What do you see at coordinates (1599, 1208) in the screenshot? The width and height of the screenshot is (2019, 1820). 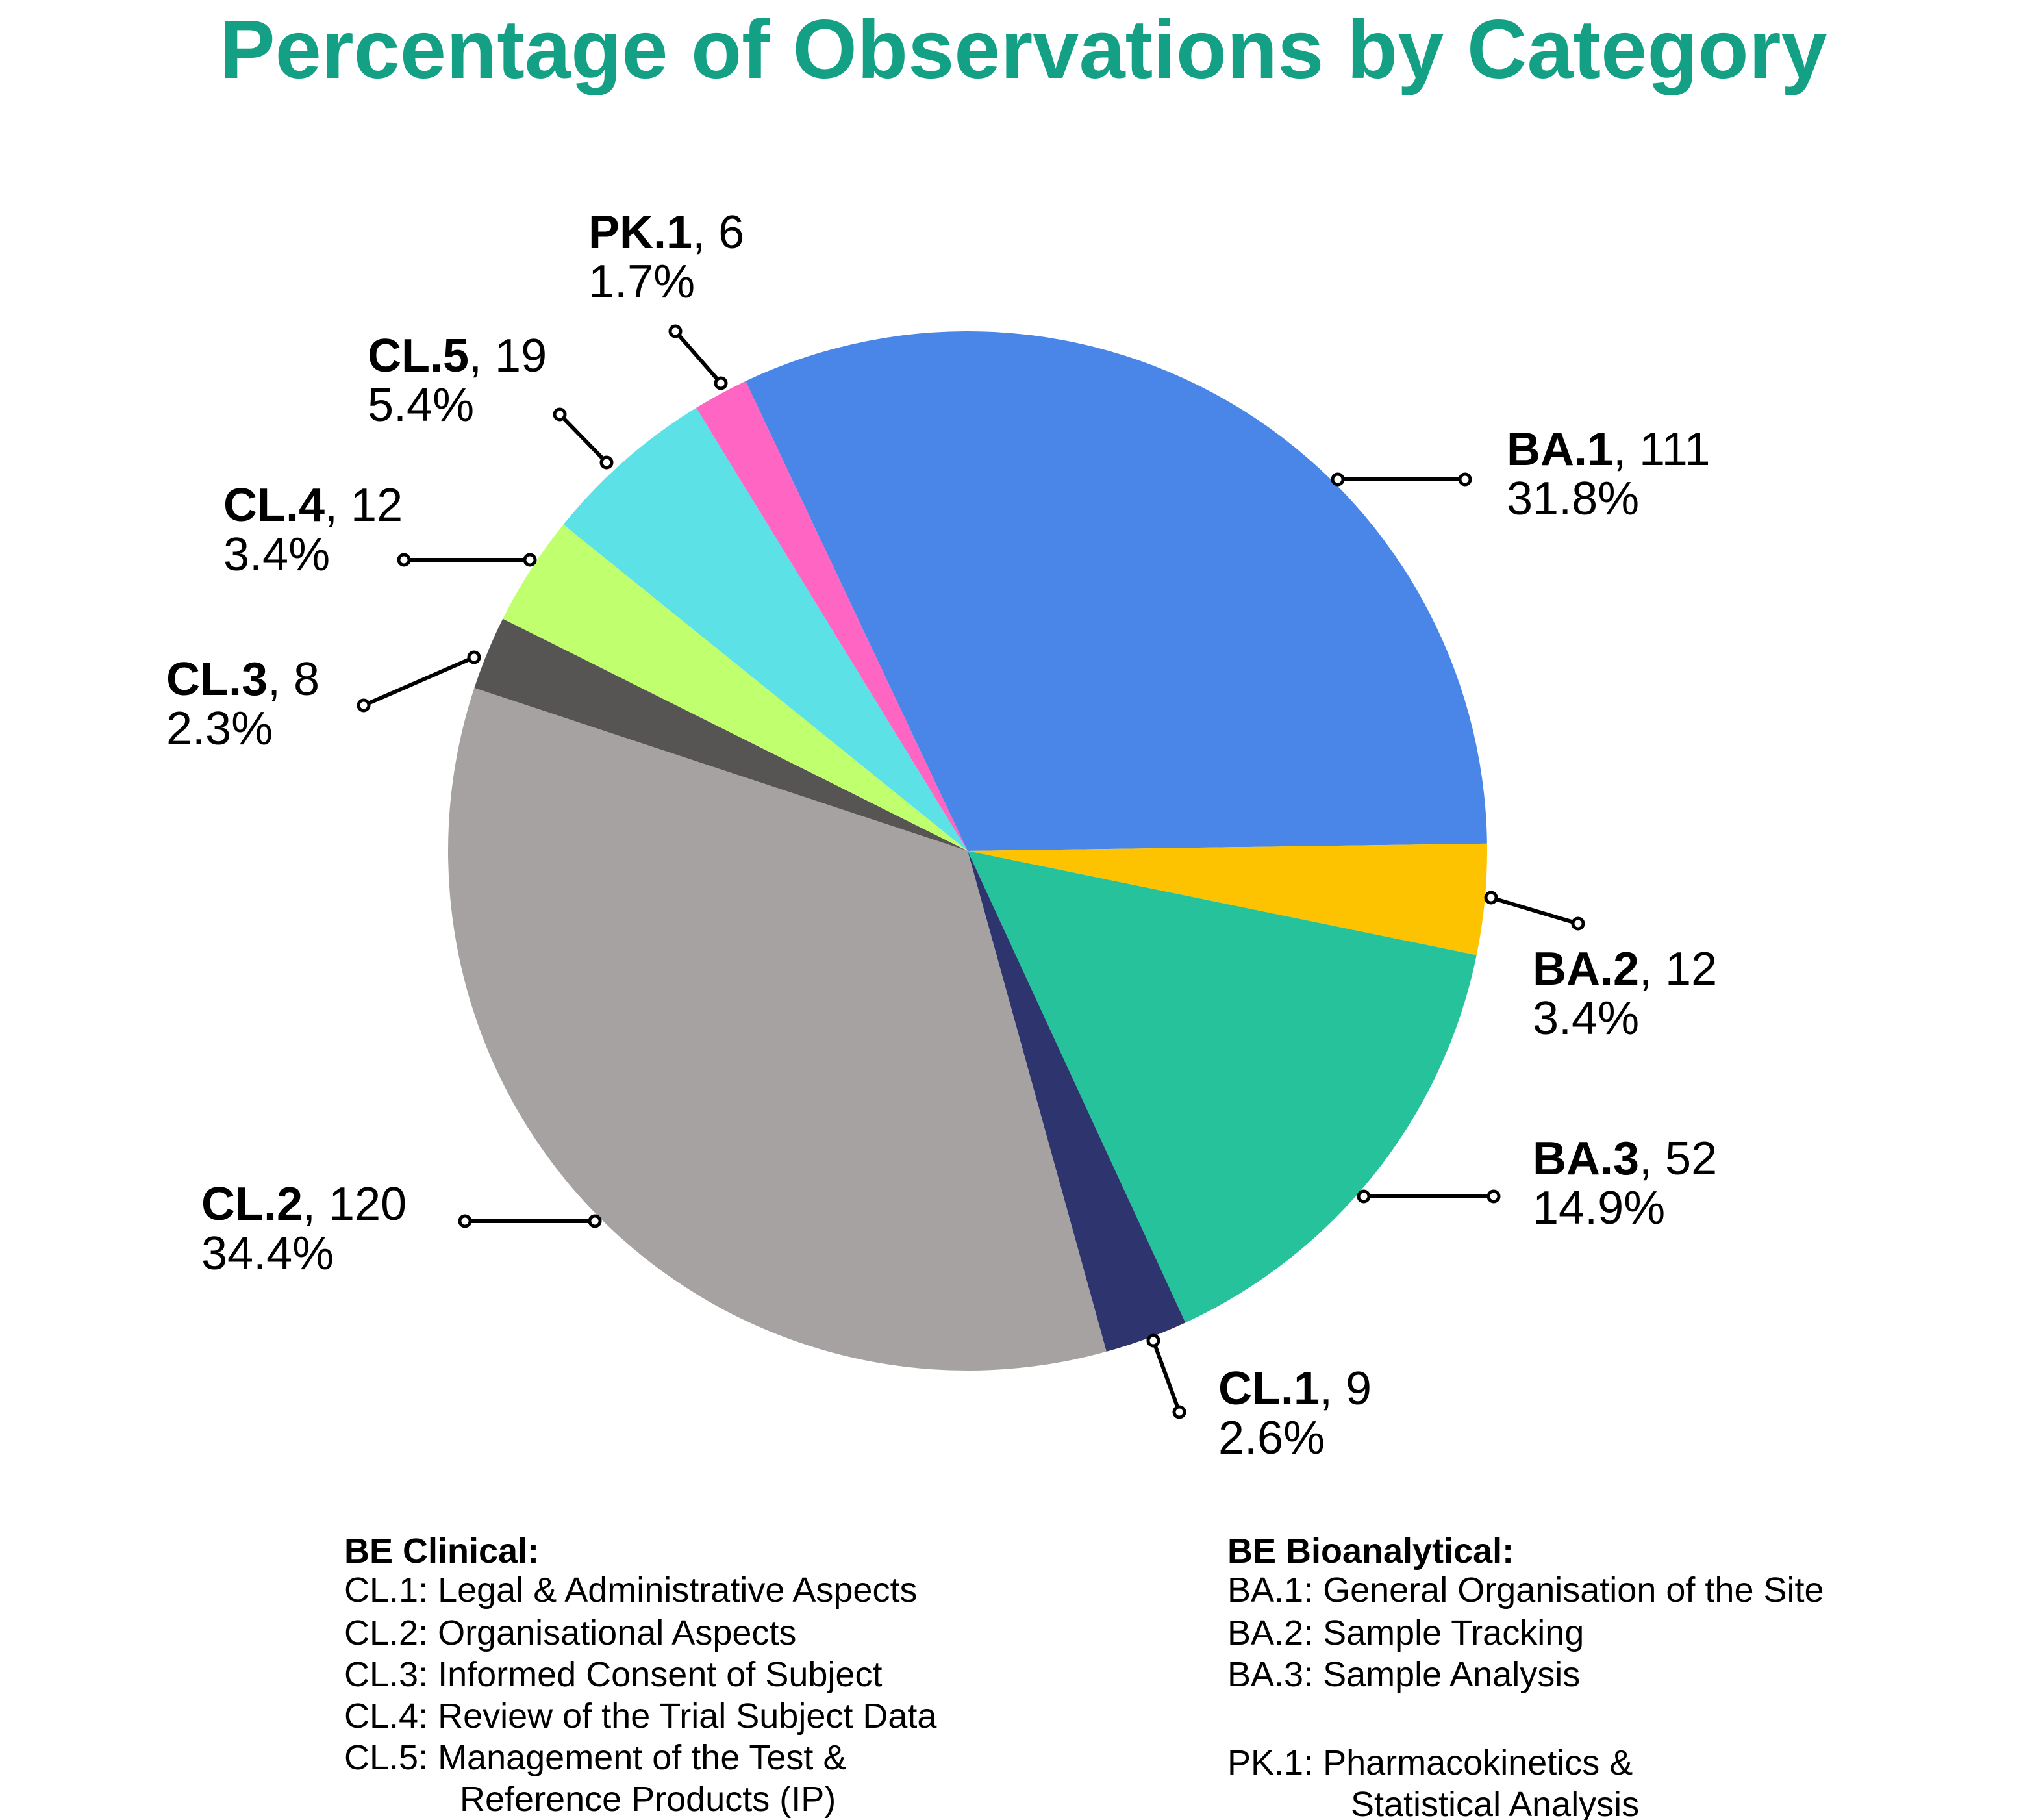 I see `slice-label-percent: 14.9%` at bounding box center [1599, 1208].